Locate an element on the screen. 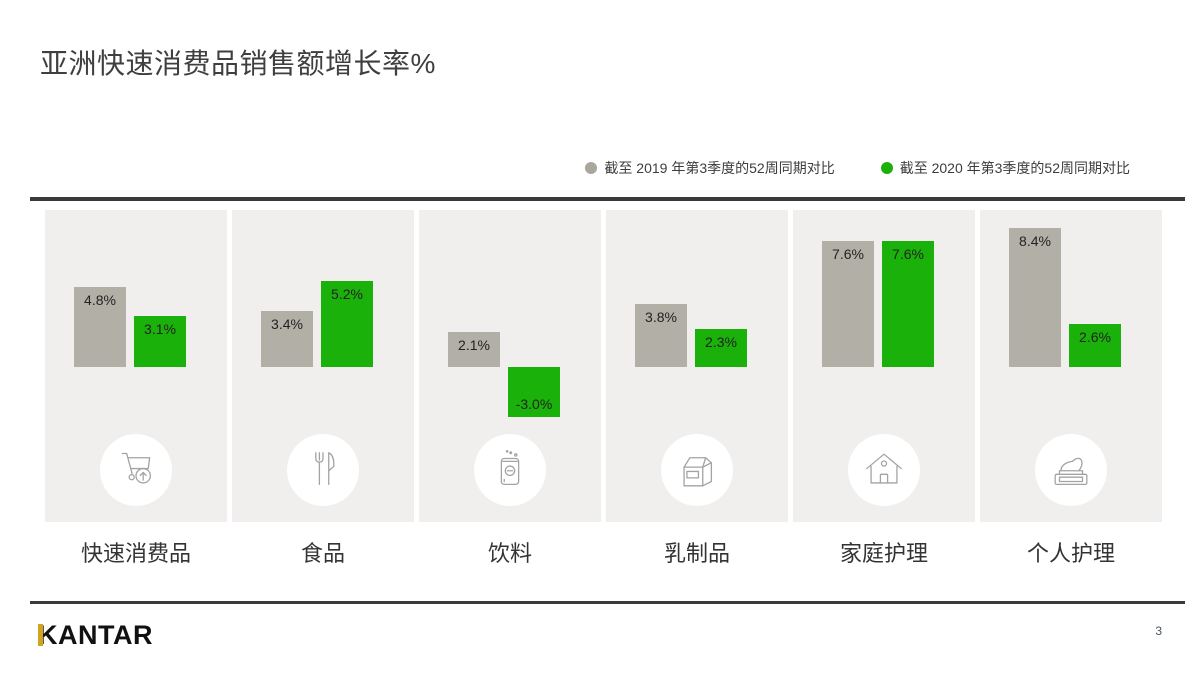  bar-y2019: 3.8% is located at coordinates (661, 335).